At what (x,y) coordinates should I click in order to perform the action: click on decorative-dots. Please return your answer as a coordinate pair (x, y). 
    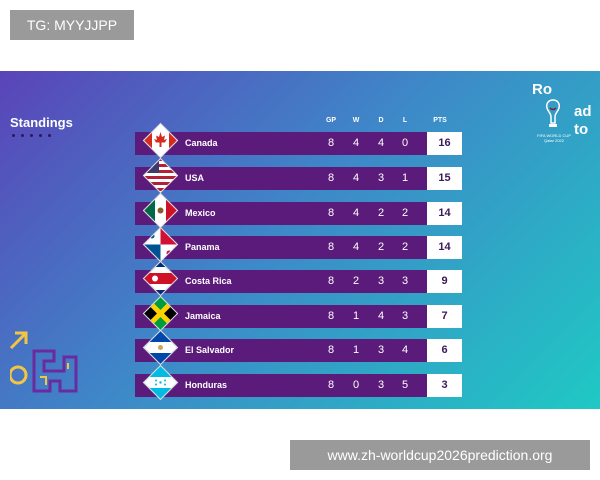
    Looking at the image, I should click on (31, 135).